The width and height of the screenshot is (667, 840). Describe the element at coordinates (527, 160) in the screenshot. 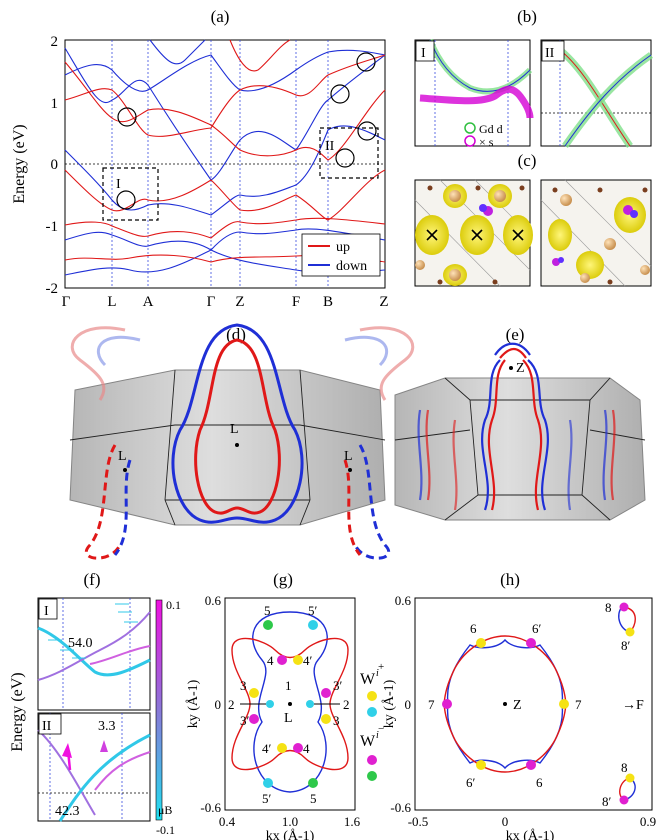

I see `panel-label-c: (c)` at that location.